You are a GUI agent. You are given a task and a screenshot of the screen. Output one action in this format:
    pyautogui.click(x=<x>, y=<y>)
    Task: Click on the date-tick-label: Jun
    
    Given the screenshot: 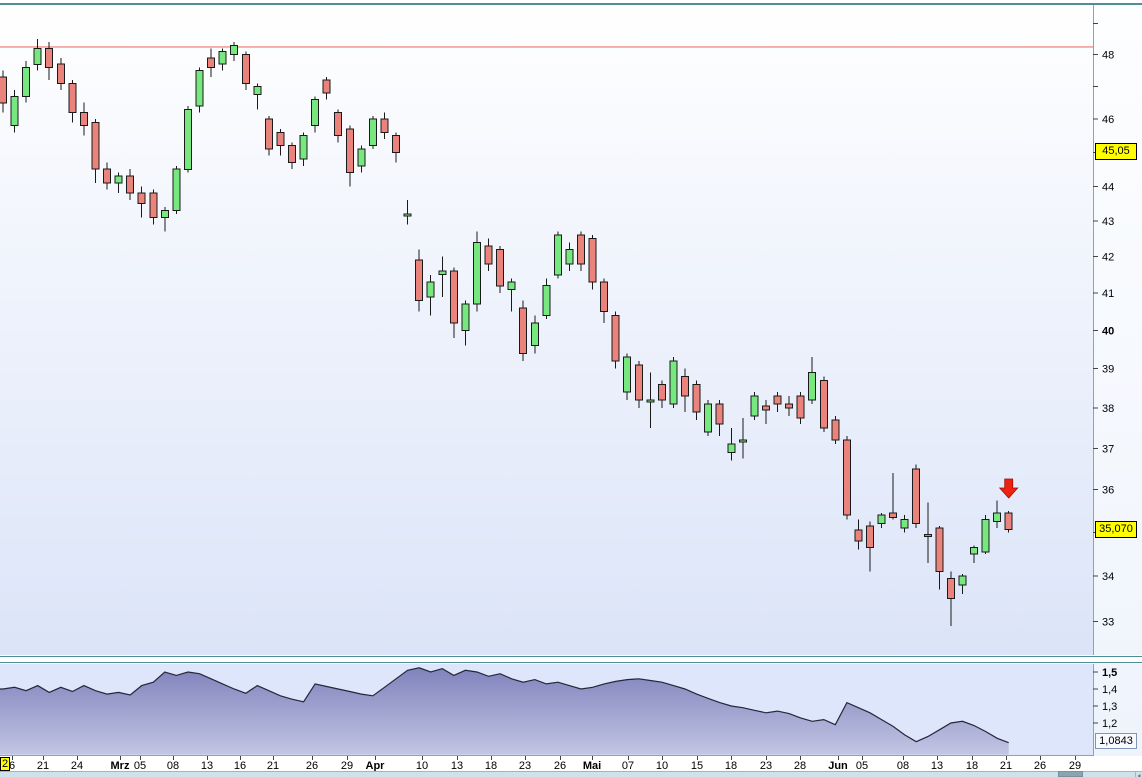 What is the action you would take?
    pyautogui.click(x=838, y=766)
    